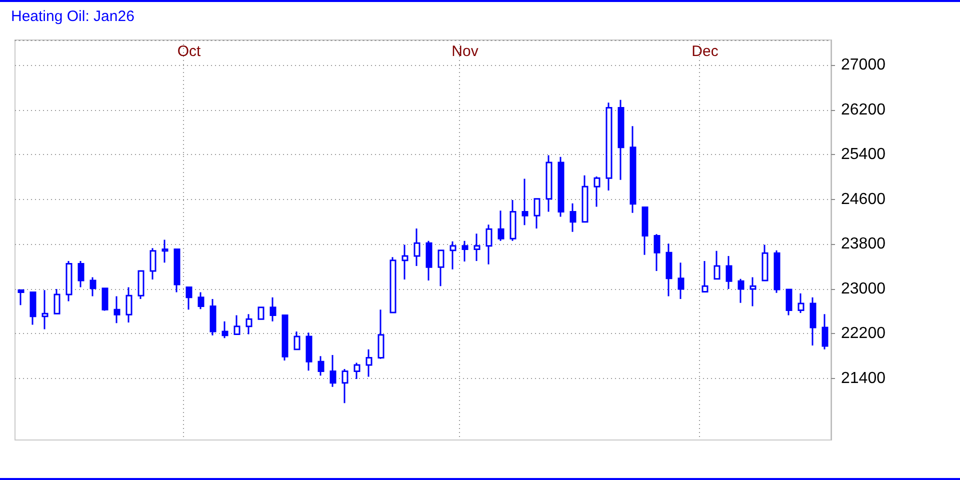  What do you see at coordinates (863, 378) in the screenshot?
I see `y-tick-label: 21400` at bounding box center [863, 378].